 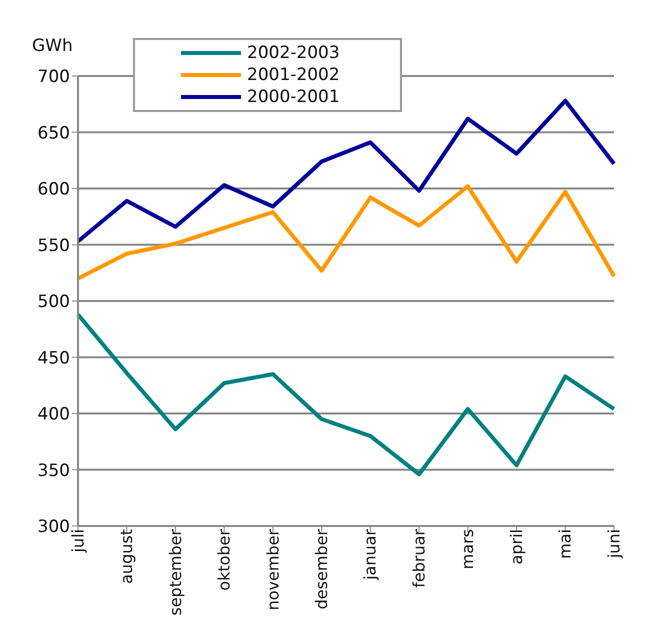 What do you see at coordinates (126, 556) in the screenshot?
I see `x-tick-label: august` at bounding box center [126, 556].